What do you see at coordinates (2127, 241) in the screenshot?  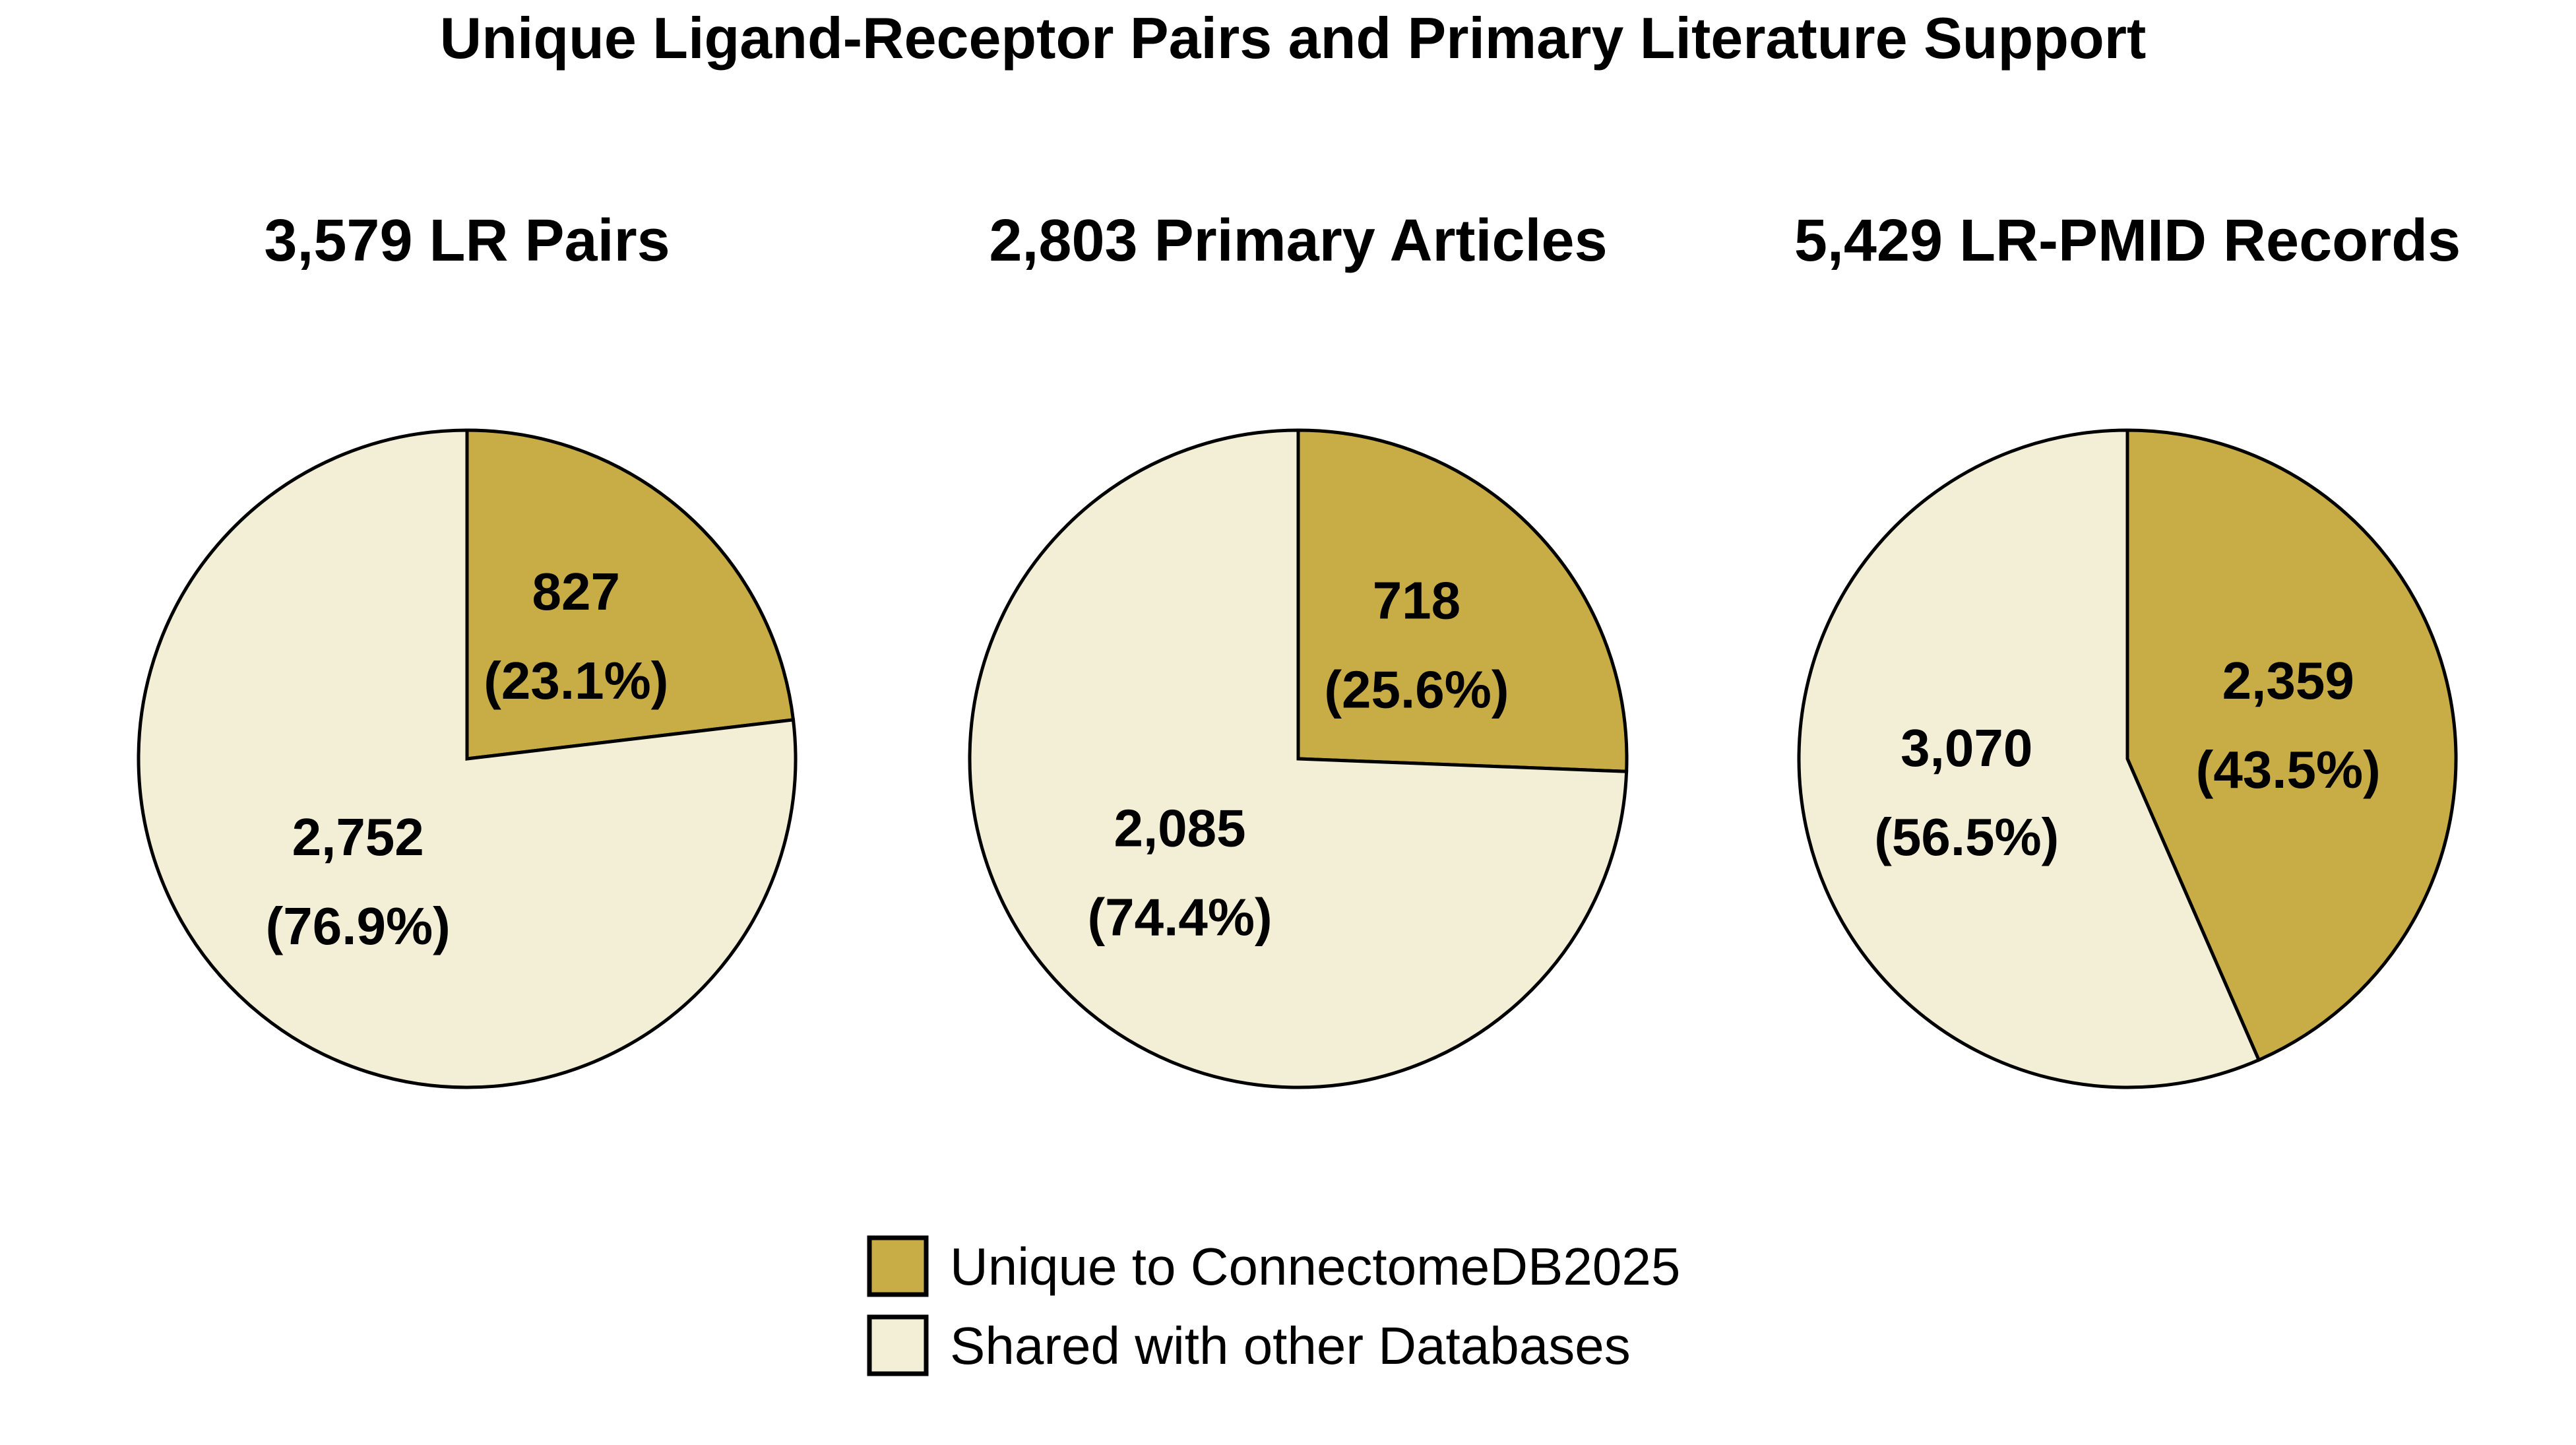 I see `pie-title: 5,429 LR-PMID Records` at bounding box center [2127, 241].